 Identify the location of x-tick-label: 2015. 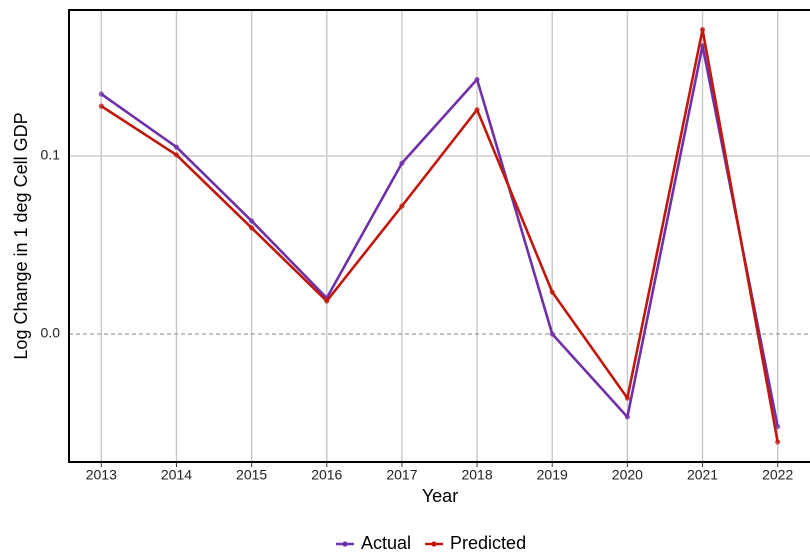
(251, 475).